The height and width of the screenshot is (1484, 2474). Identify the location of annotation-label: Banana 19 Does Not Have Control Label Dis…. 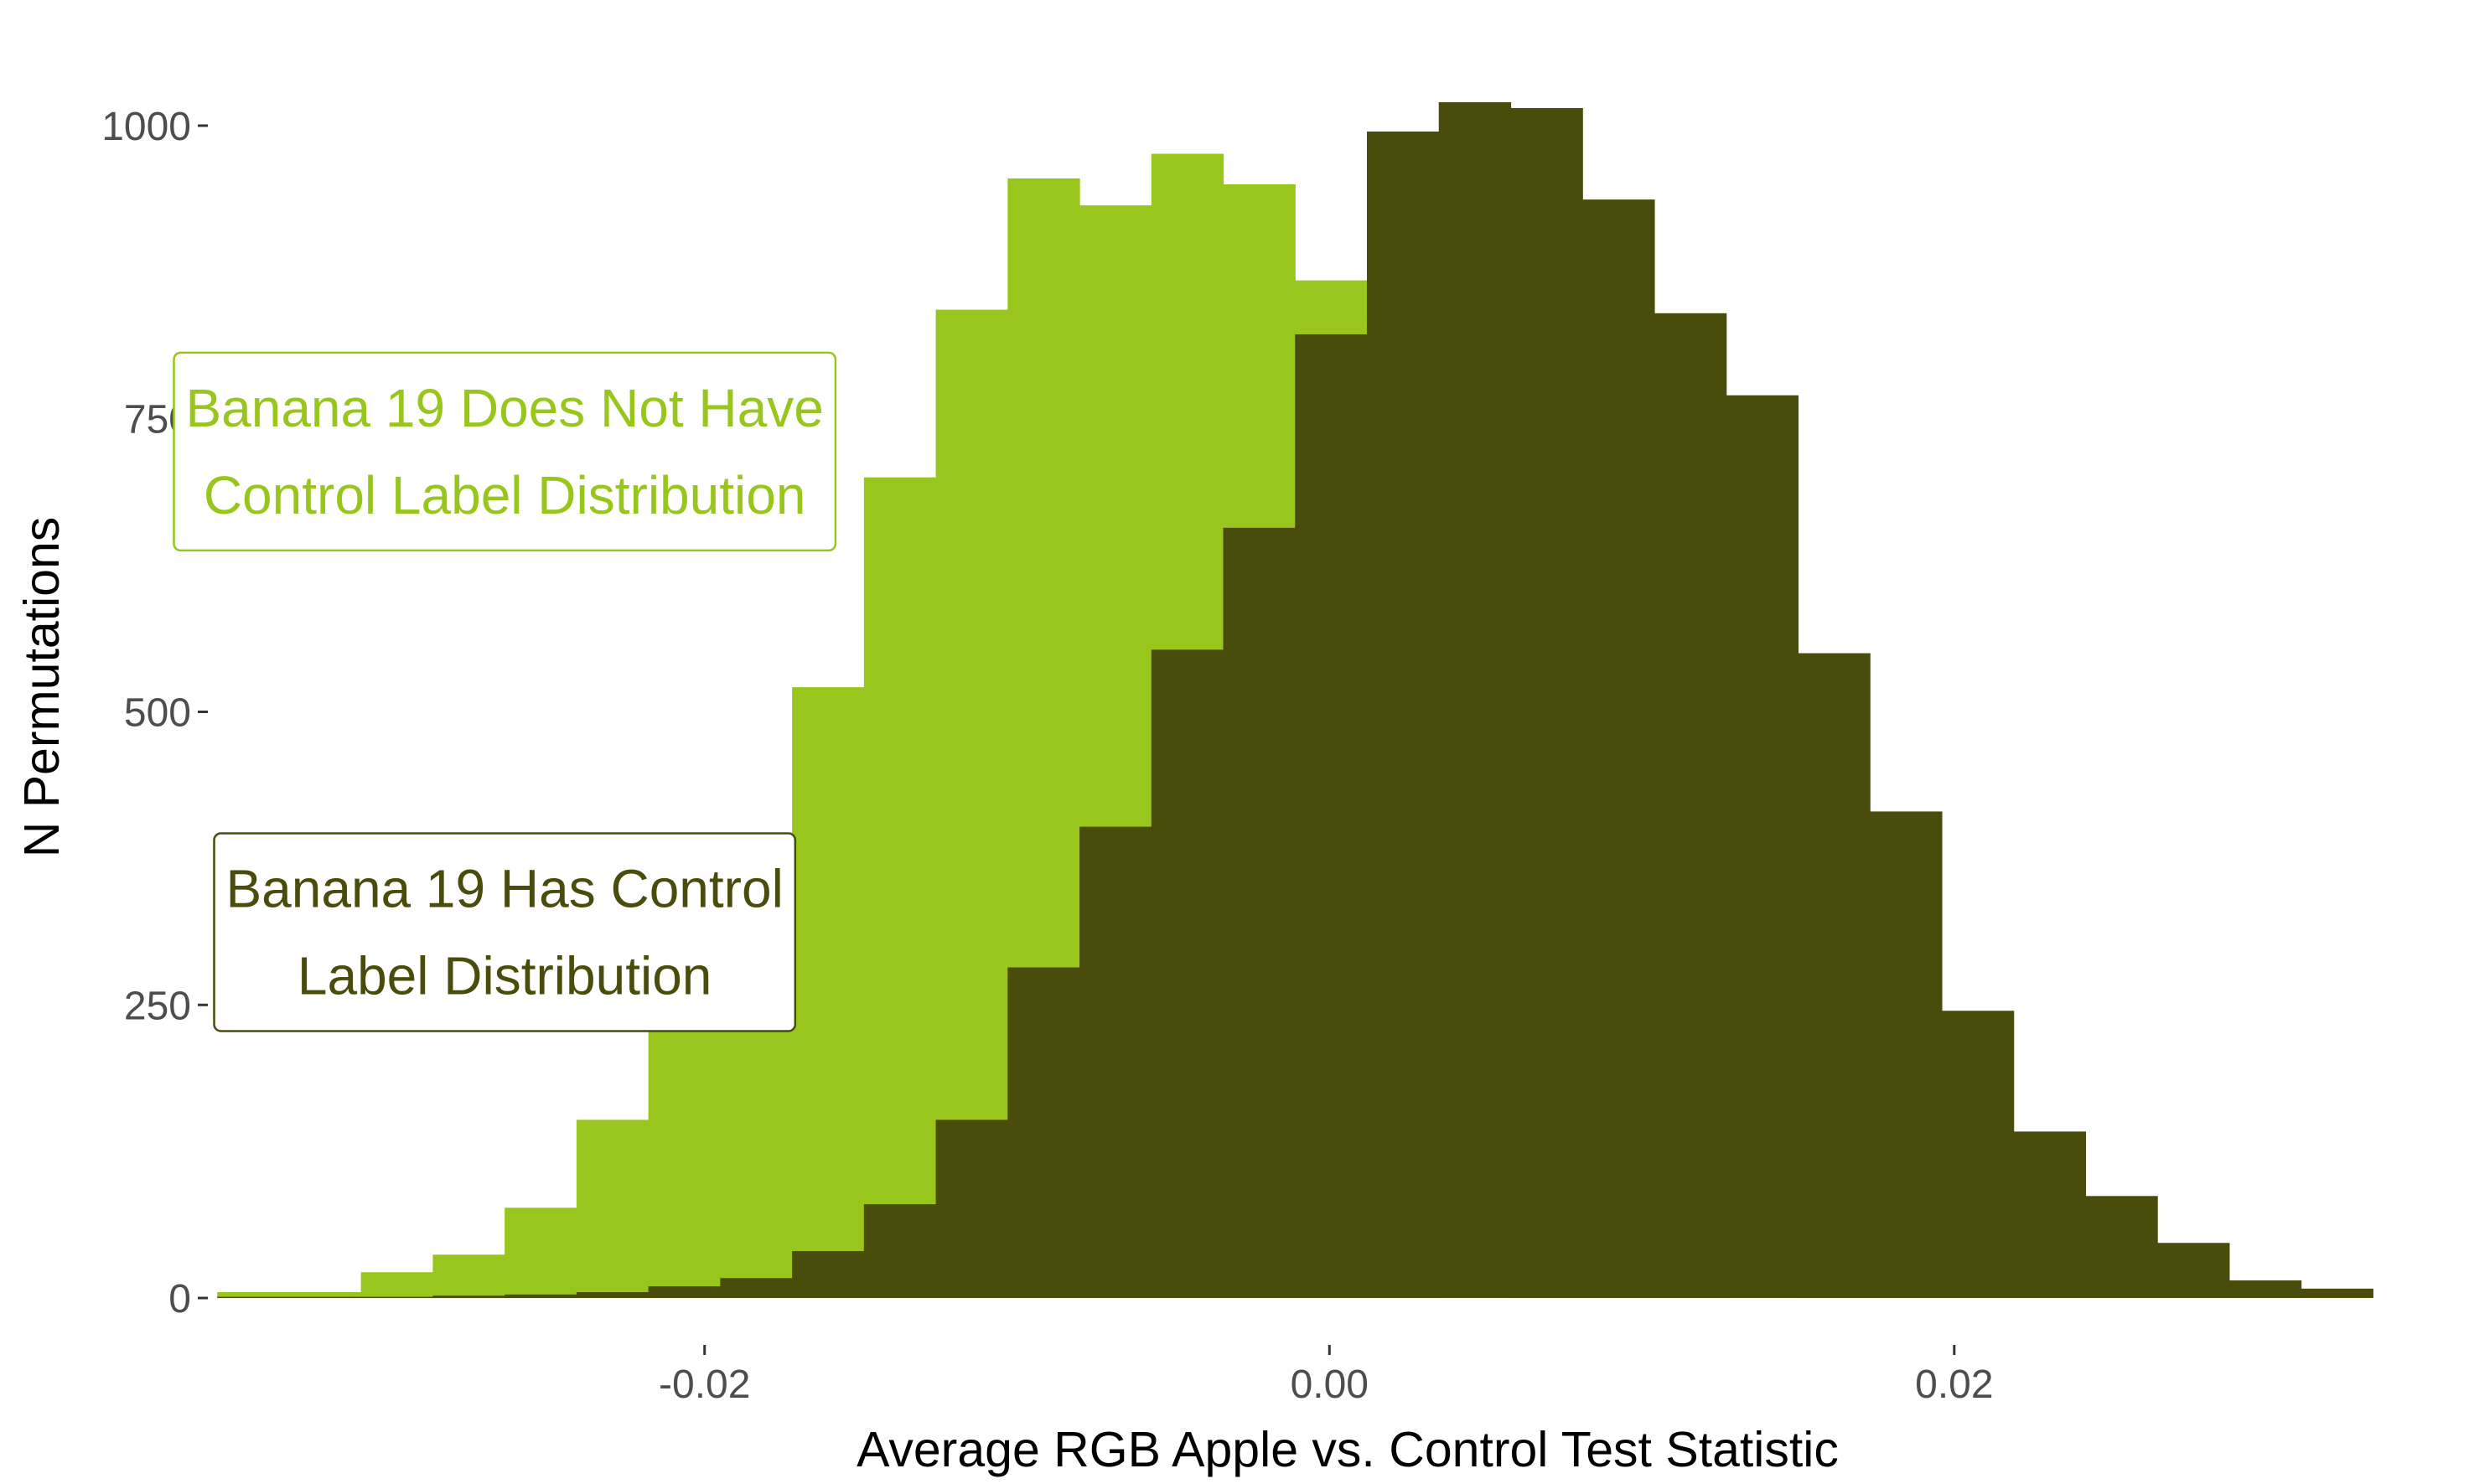
(505, 451).